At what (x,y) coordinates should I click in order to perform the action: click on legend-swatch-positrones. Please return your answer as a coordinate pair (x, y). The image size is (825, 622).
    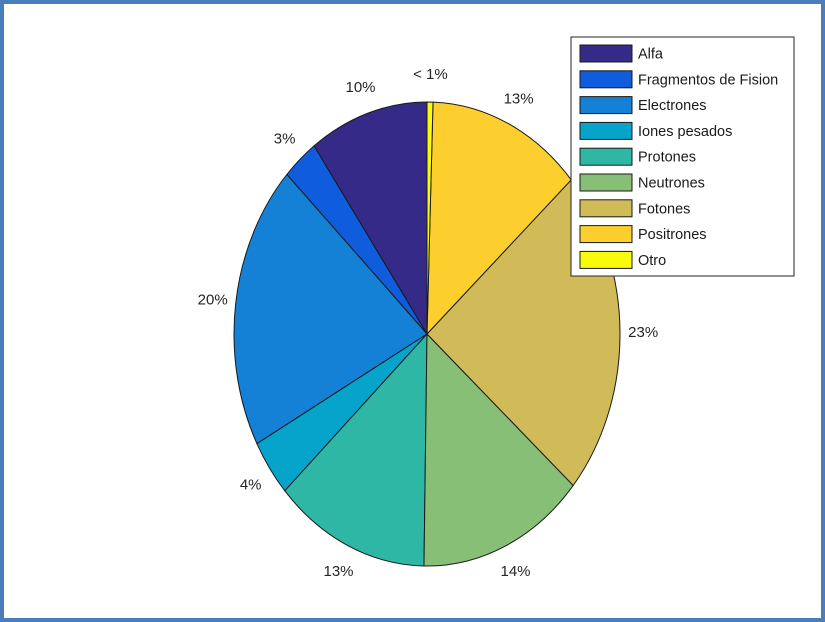
    Looking at the image, I should click on (606, 234).